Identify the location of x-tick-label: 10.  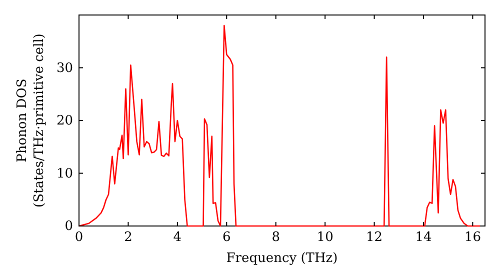
(325, 238).